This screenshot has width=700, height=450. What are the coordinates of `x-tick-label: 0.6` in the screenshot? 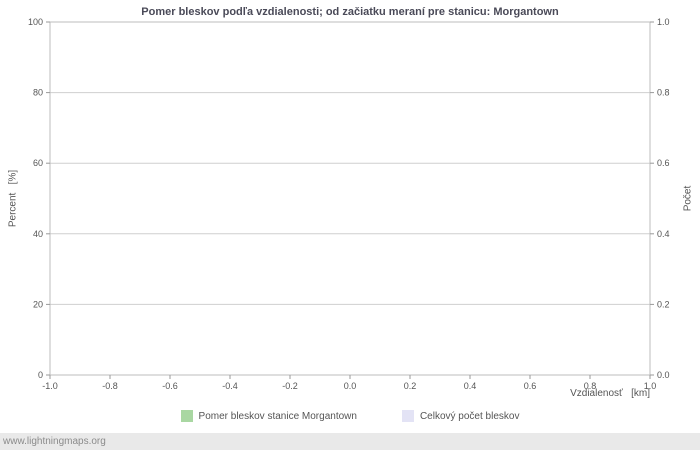 It's located at (530, 386).